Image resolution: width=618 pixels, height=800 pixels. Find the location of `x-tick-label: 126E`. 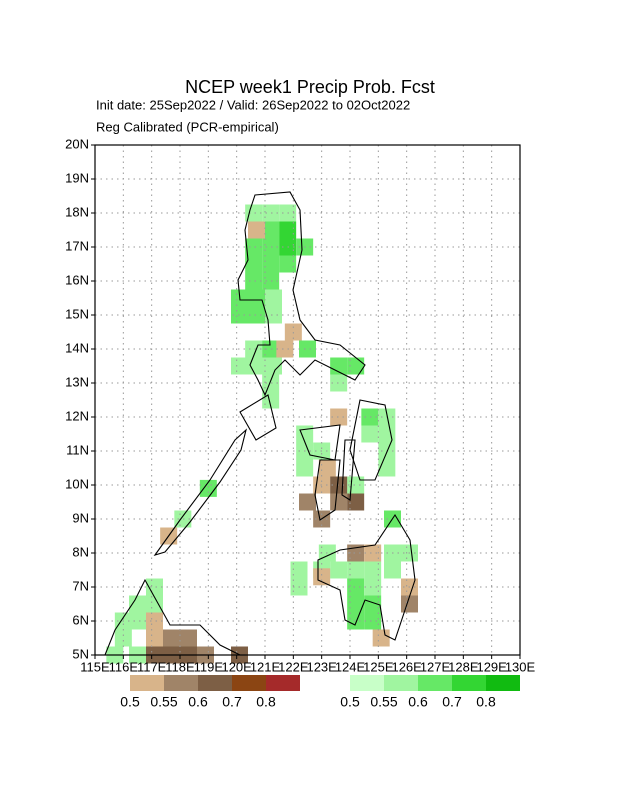

x-tick-label: 126E is located at coordinates (406, 666).